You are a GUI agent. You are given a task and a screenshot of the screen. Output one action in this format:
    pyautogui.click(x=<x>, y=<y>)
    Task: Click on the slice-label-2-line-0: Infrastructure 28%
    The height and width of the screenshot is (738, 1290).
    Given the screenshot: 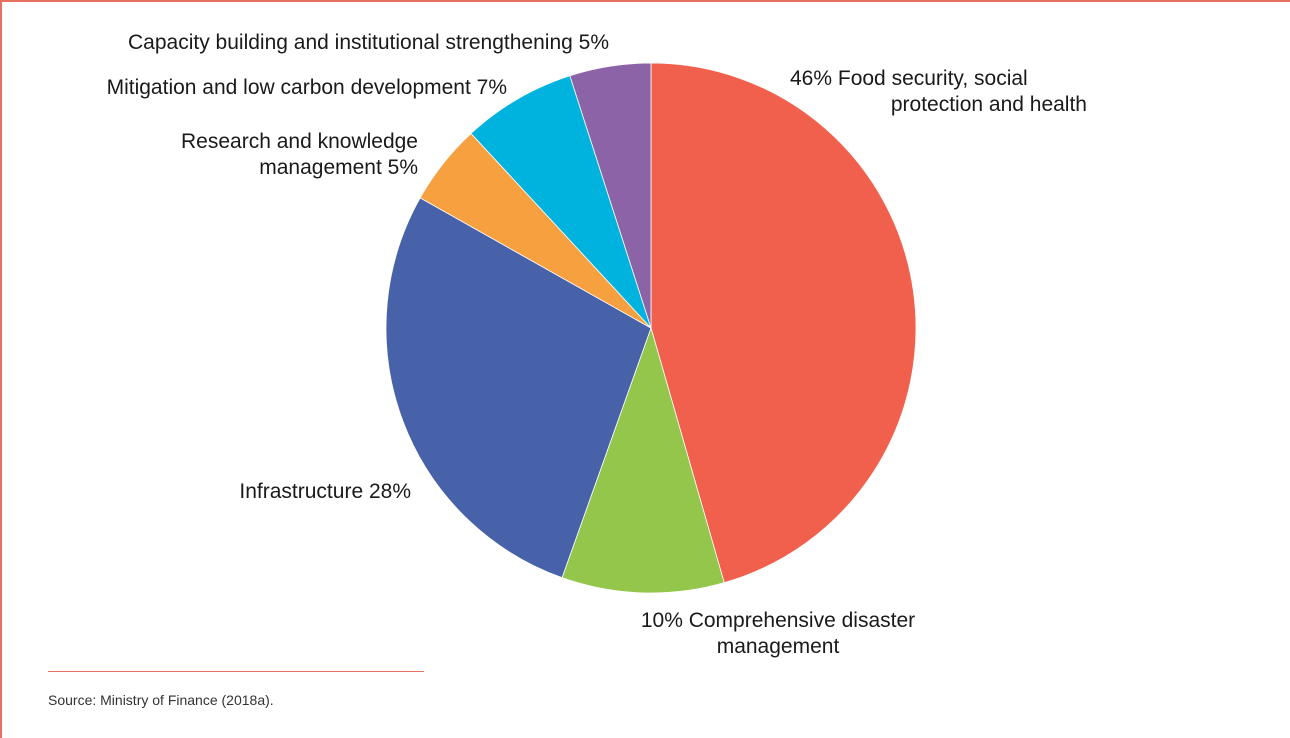 What is the action you would take?
    pyautogui.click(x=325, y=491)
    